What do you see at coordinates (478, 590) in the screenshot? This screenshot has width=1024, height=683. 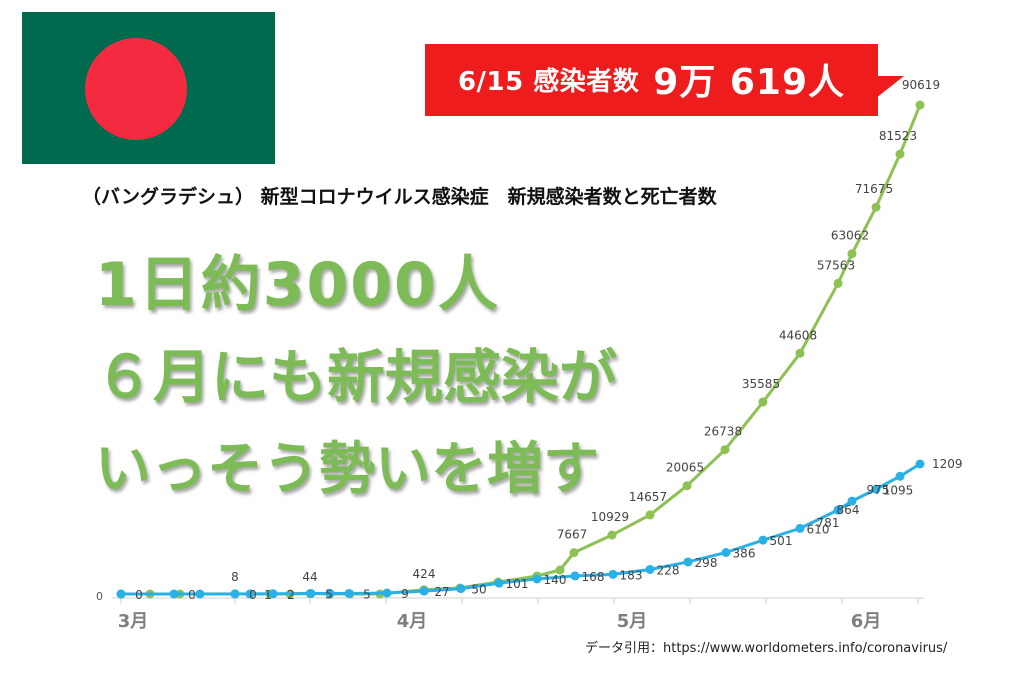 I see `data-label: 50` at bounding box center [478, 590].